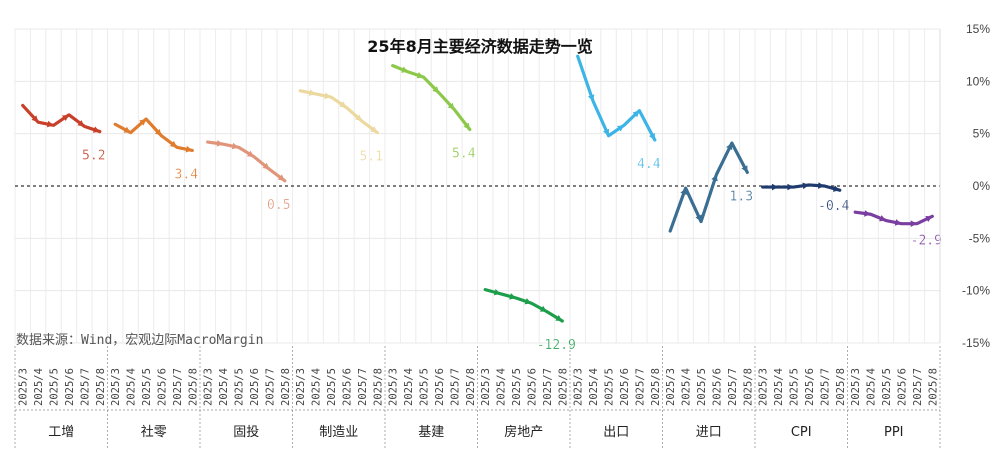  Describe the element at coordinates (709, 432) in the screenshot. I see `group-label: 进口` at that location.